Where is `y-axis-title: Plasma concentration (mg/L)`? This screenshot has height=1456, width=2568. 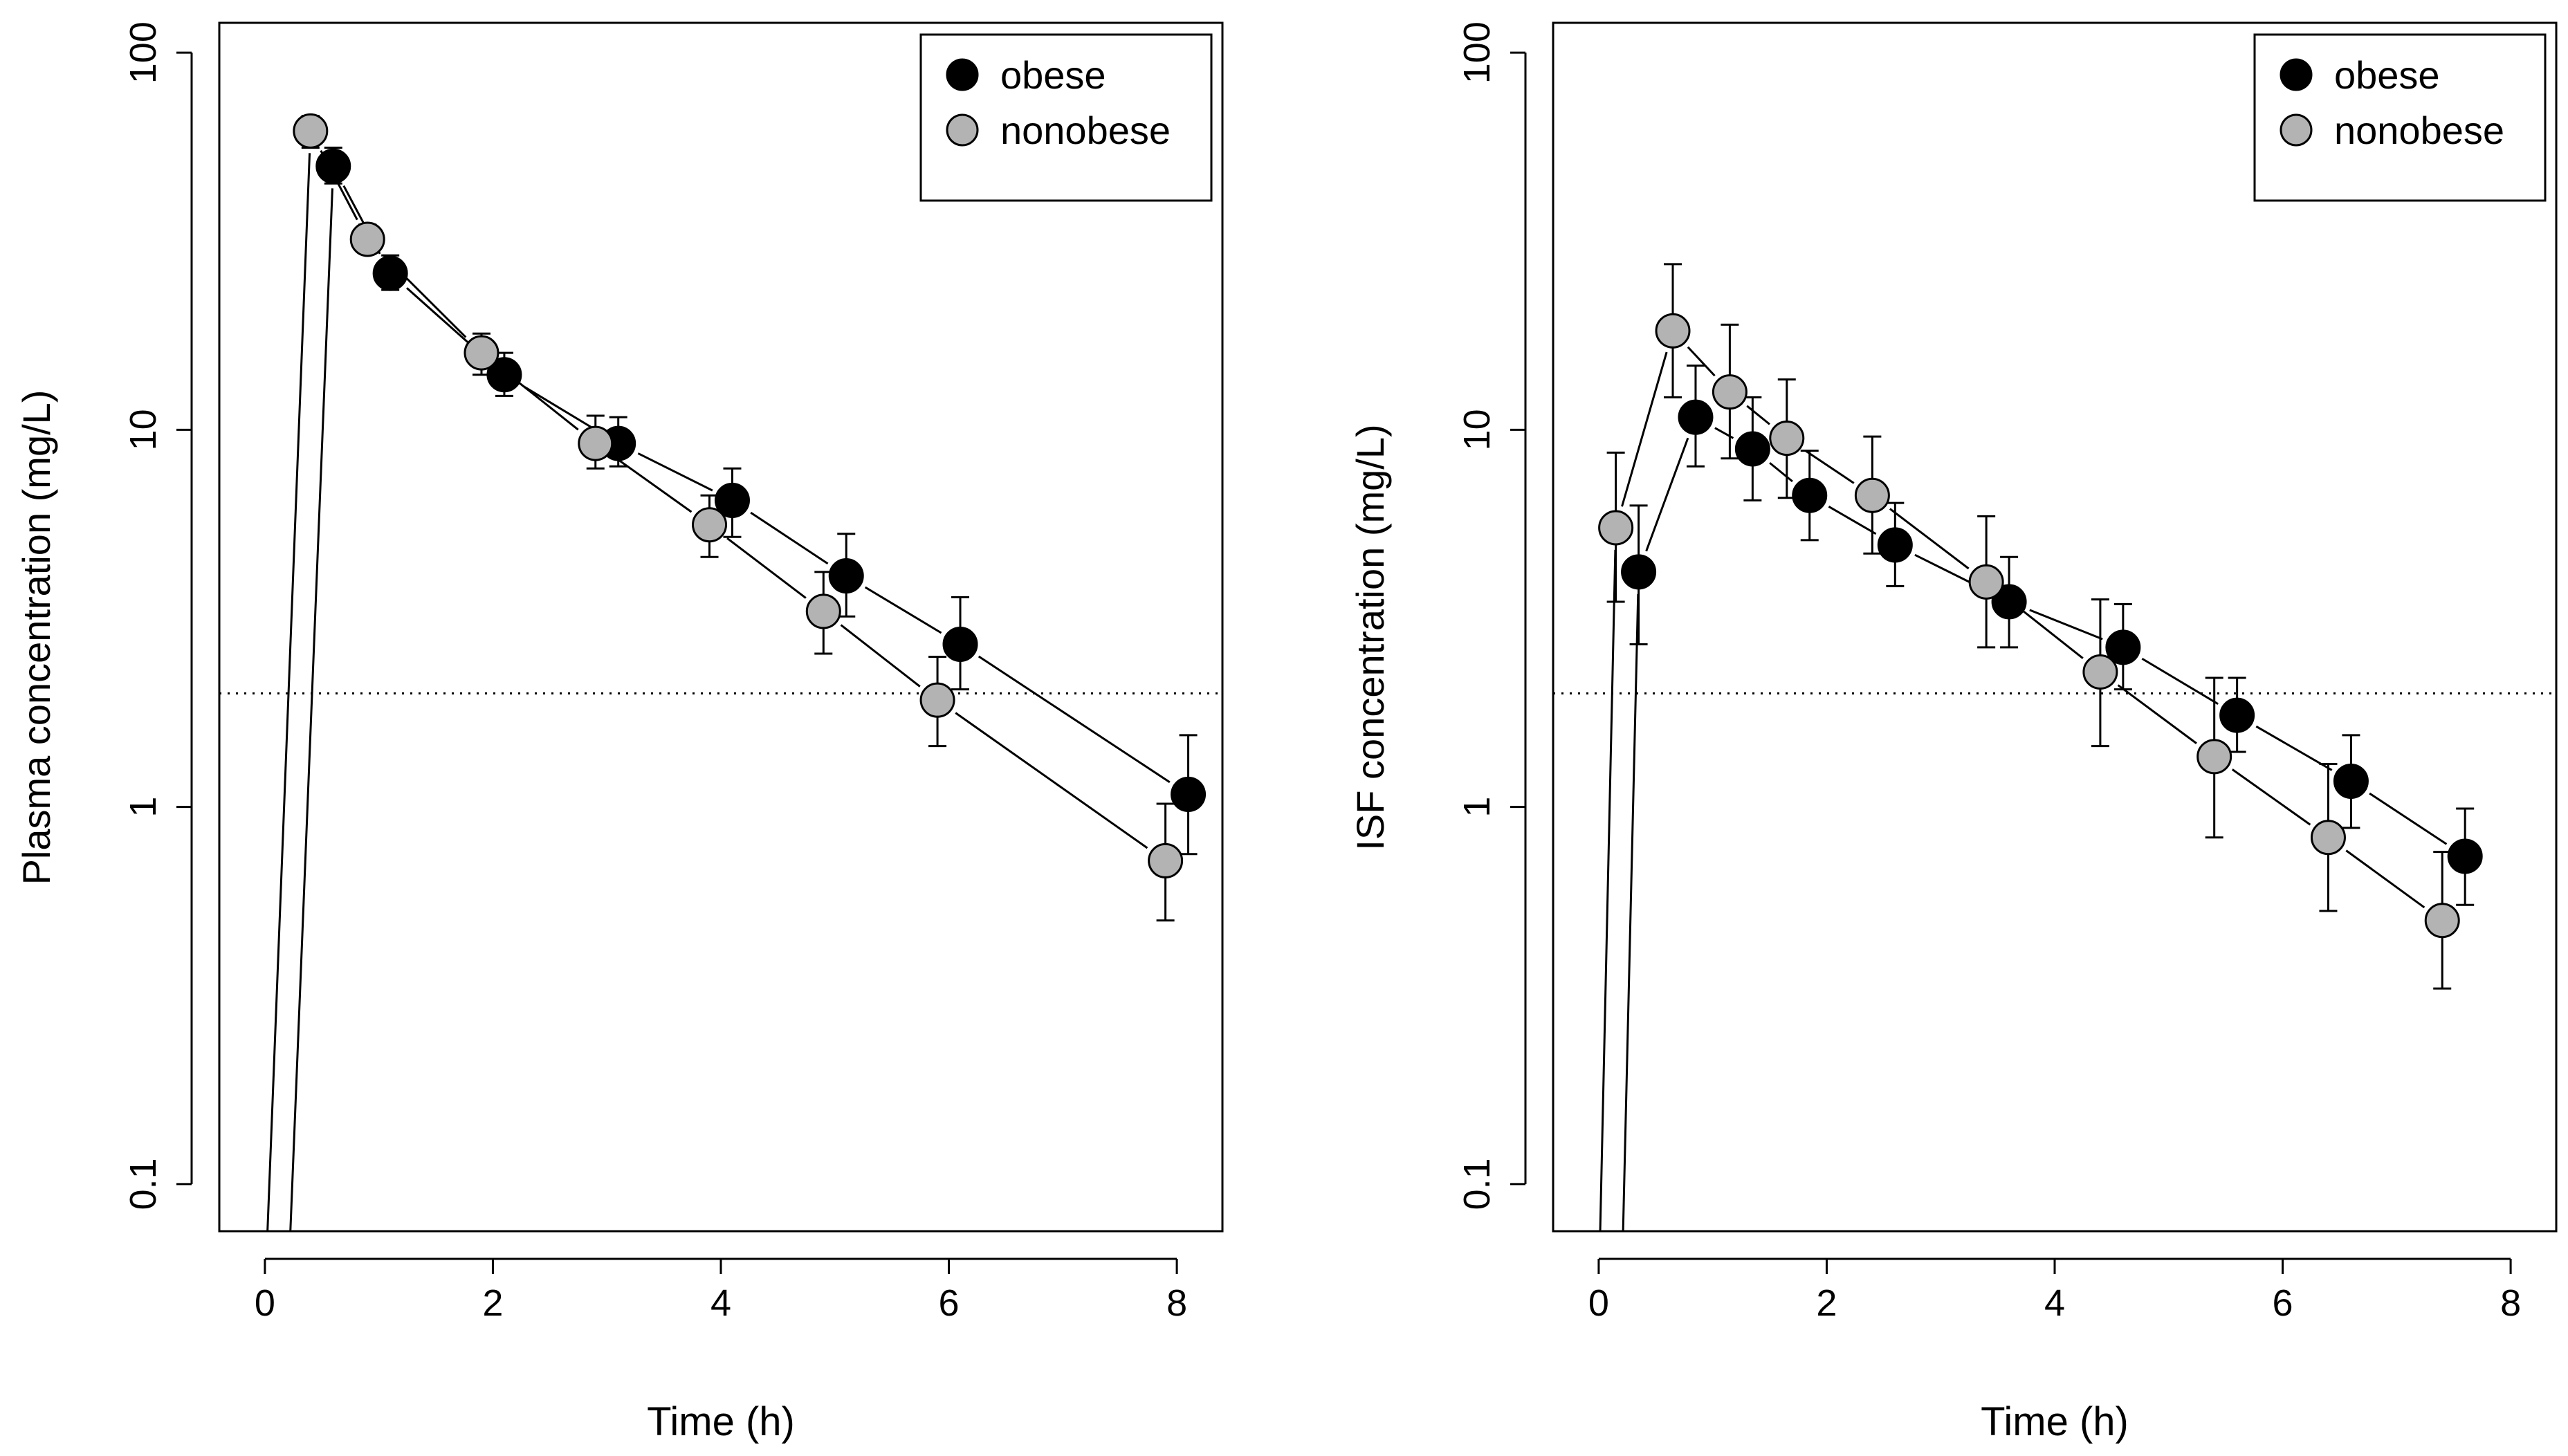 y-axis-title: Plasma concentration (mg/L) is located at coordinates (36, 637).